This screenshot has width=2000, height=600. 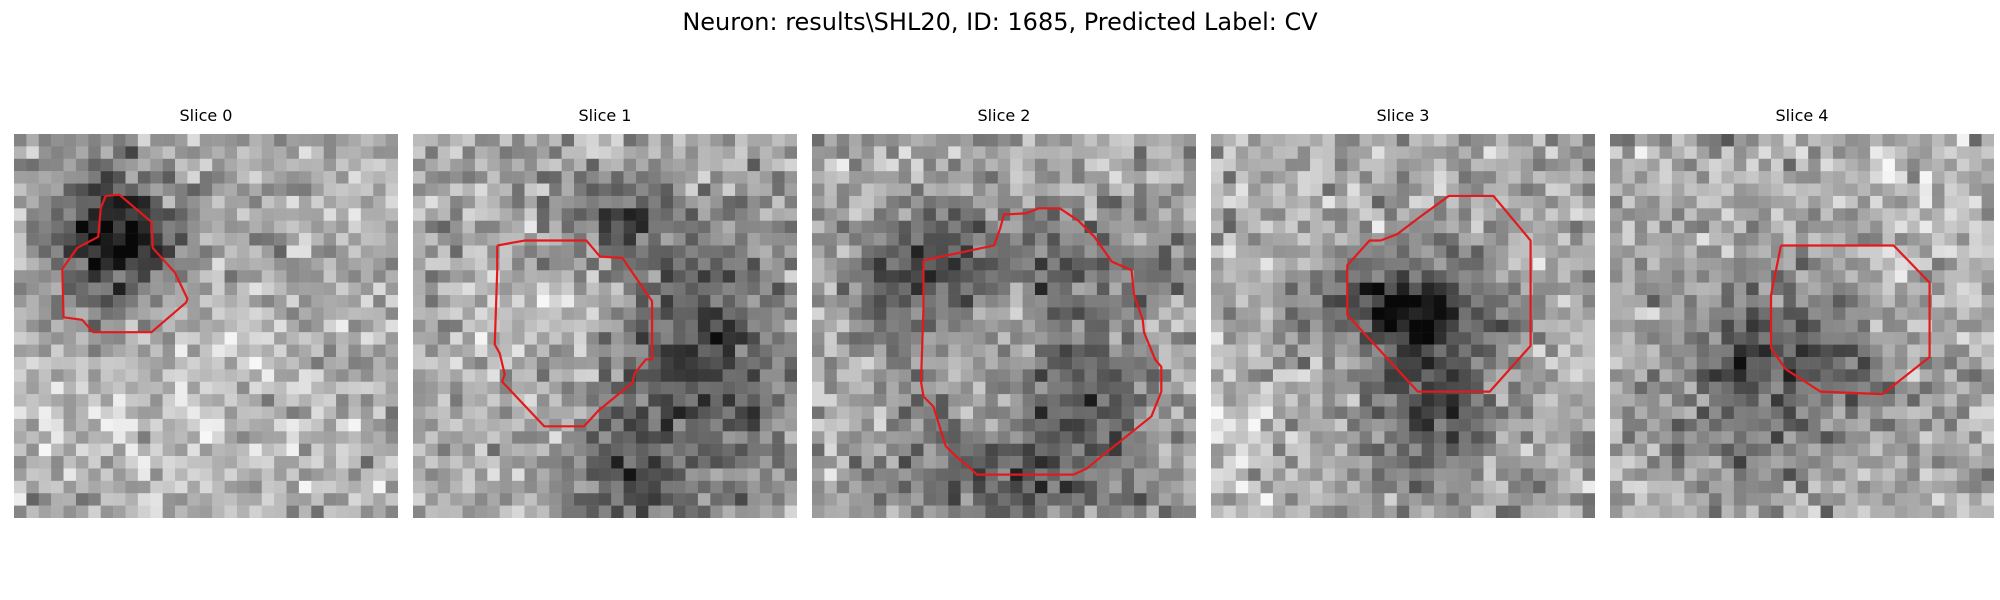 What do you see at coordinates (206, 115) in the screenshot?
I see `slice-title-0: Slice 0` at bounding box center [206, 115].